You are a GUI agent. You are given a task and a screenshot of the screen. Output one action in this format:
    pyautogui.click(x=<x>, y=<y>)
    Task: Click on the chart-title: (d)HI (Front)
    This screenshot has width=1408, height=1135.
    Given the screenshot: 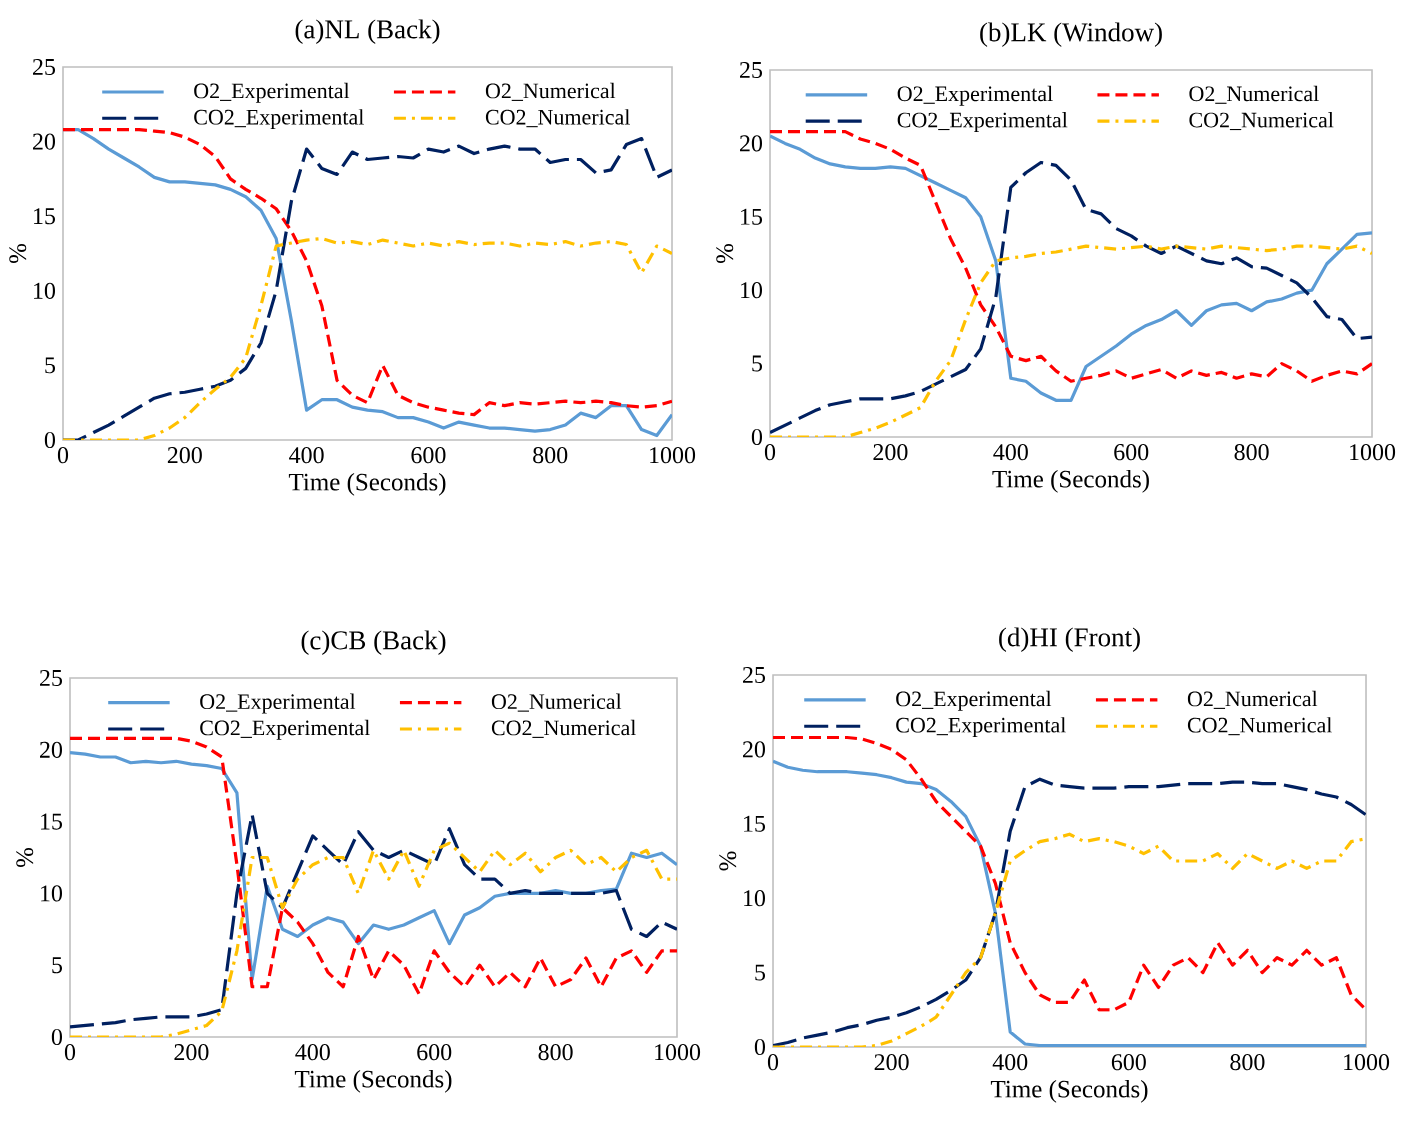 What is the action you would take?
    pyautogui.click(x=1069, y=639)
    